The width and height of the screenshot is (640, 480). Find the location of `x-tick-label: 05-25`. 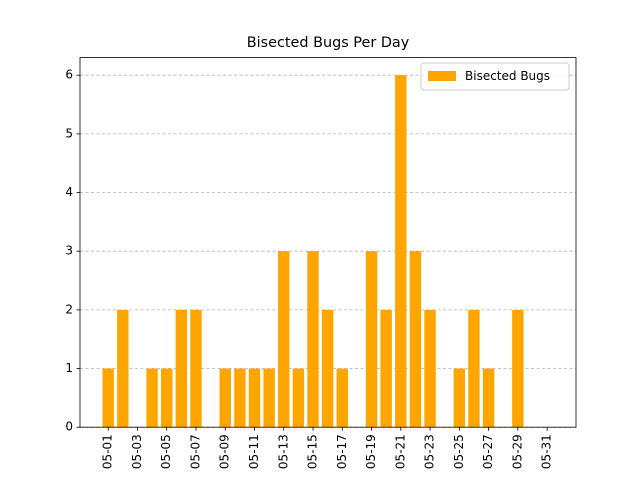

x-tick-label: 05-25 is located at coordinates (459, 451).